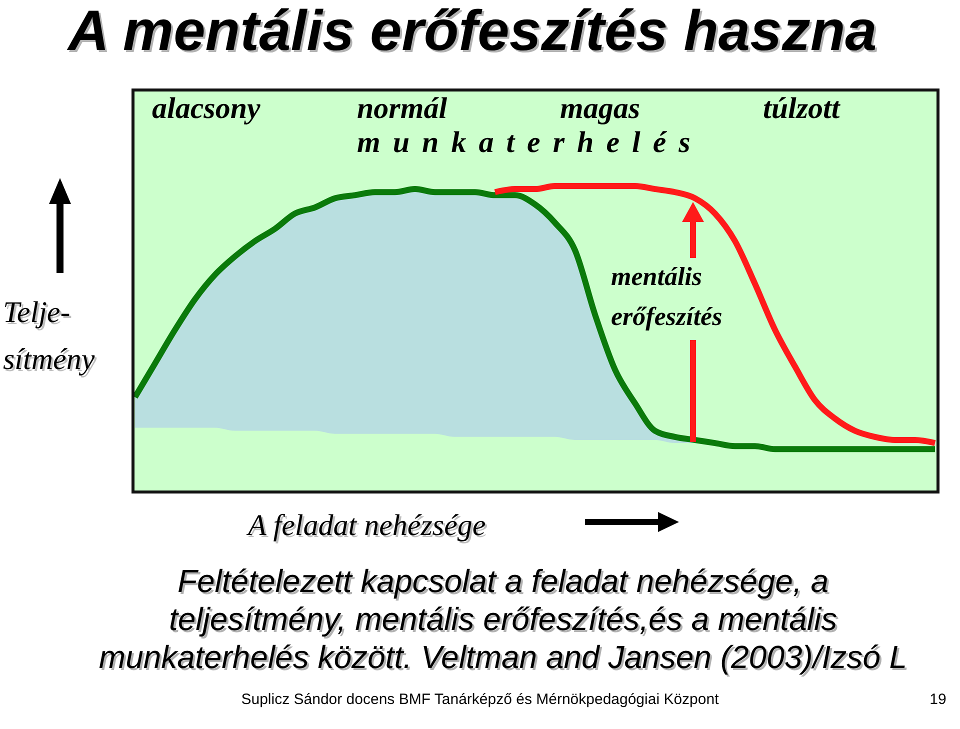 This screenshot has width=960, height=729. What do you see at coordinates (666, 296) in the screenshot?
I see `annotation: mentális erőfeszítés` at bounding box center [666, 296].